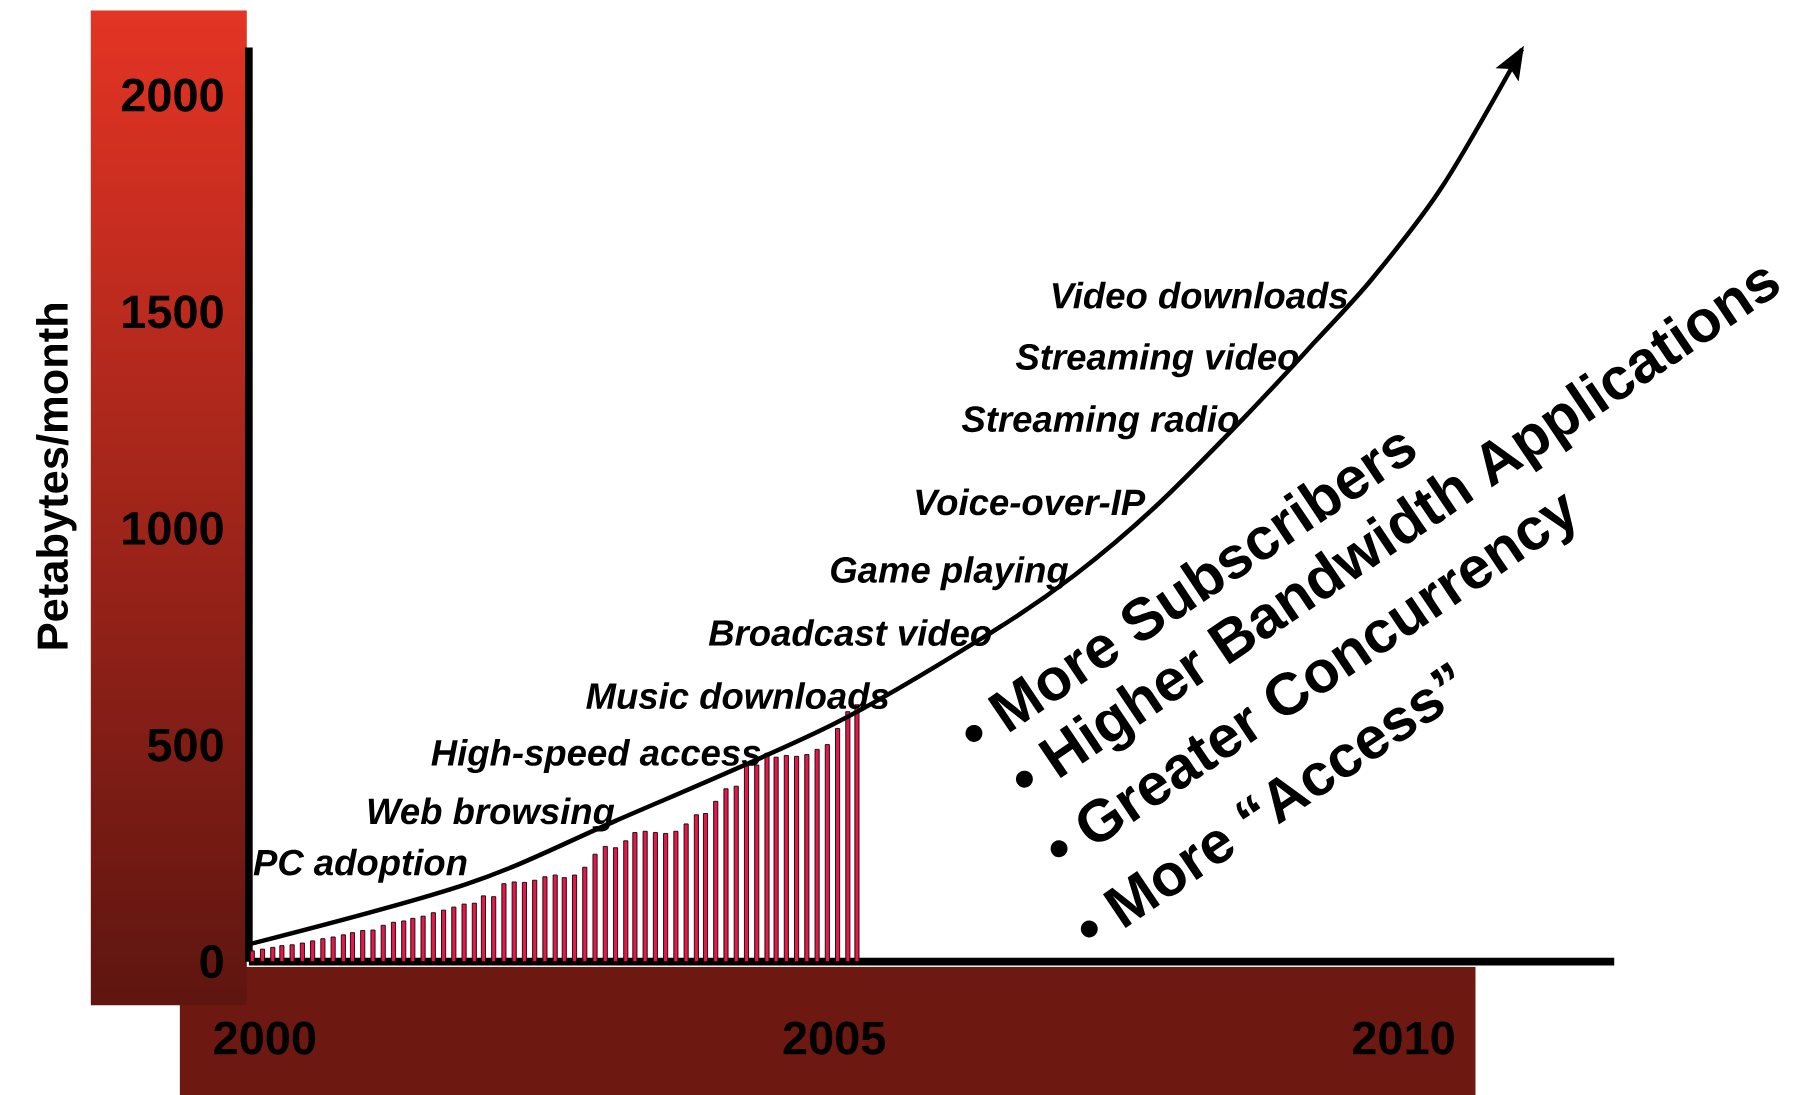  Describe the element at coordinates (950, 573) in the screenshot. I see `annotation: Game playing` at that location.